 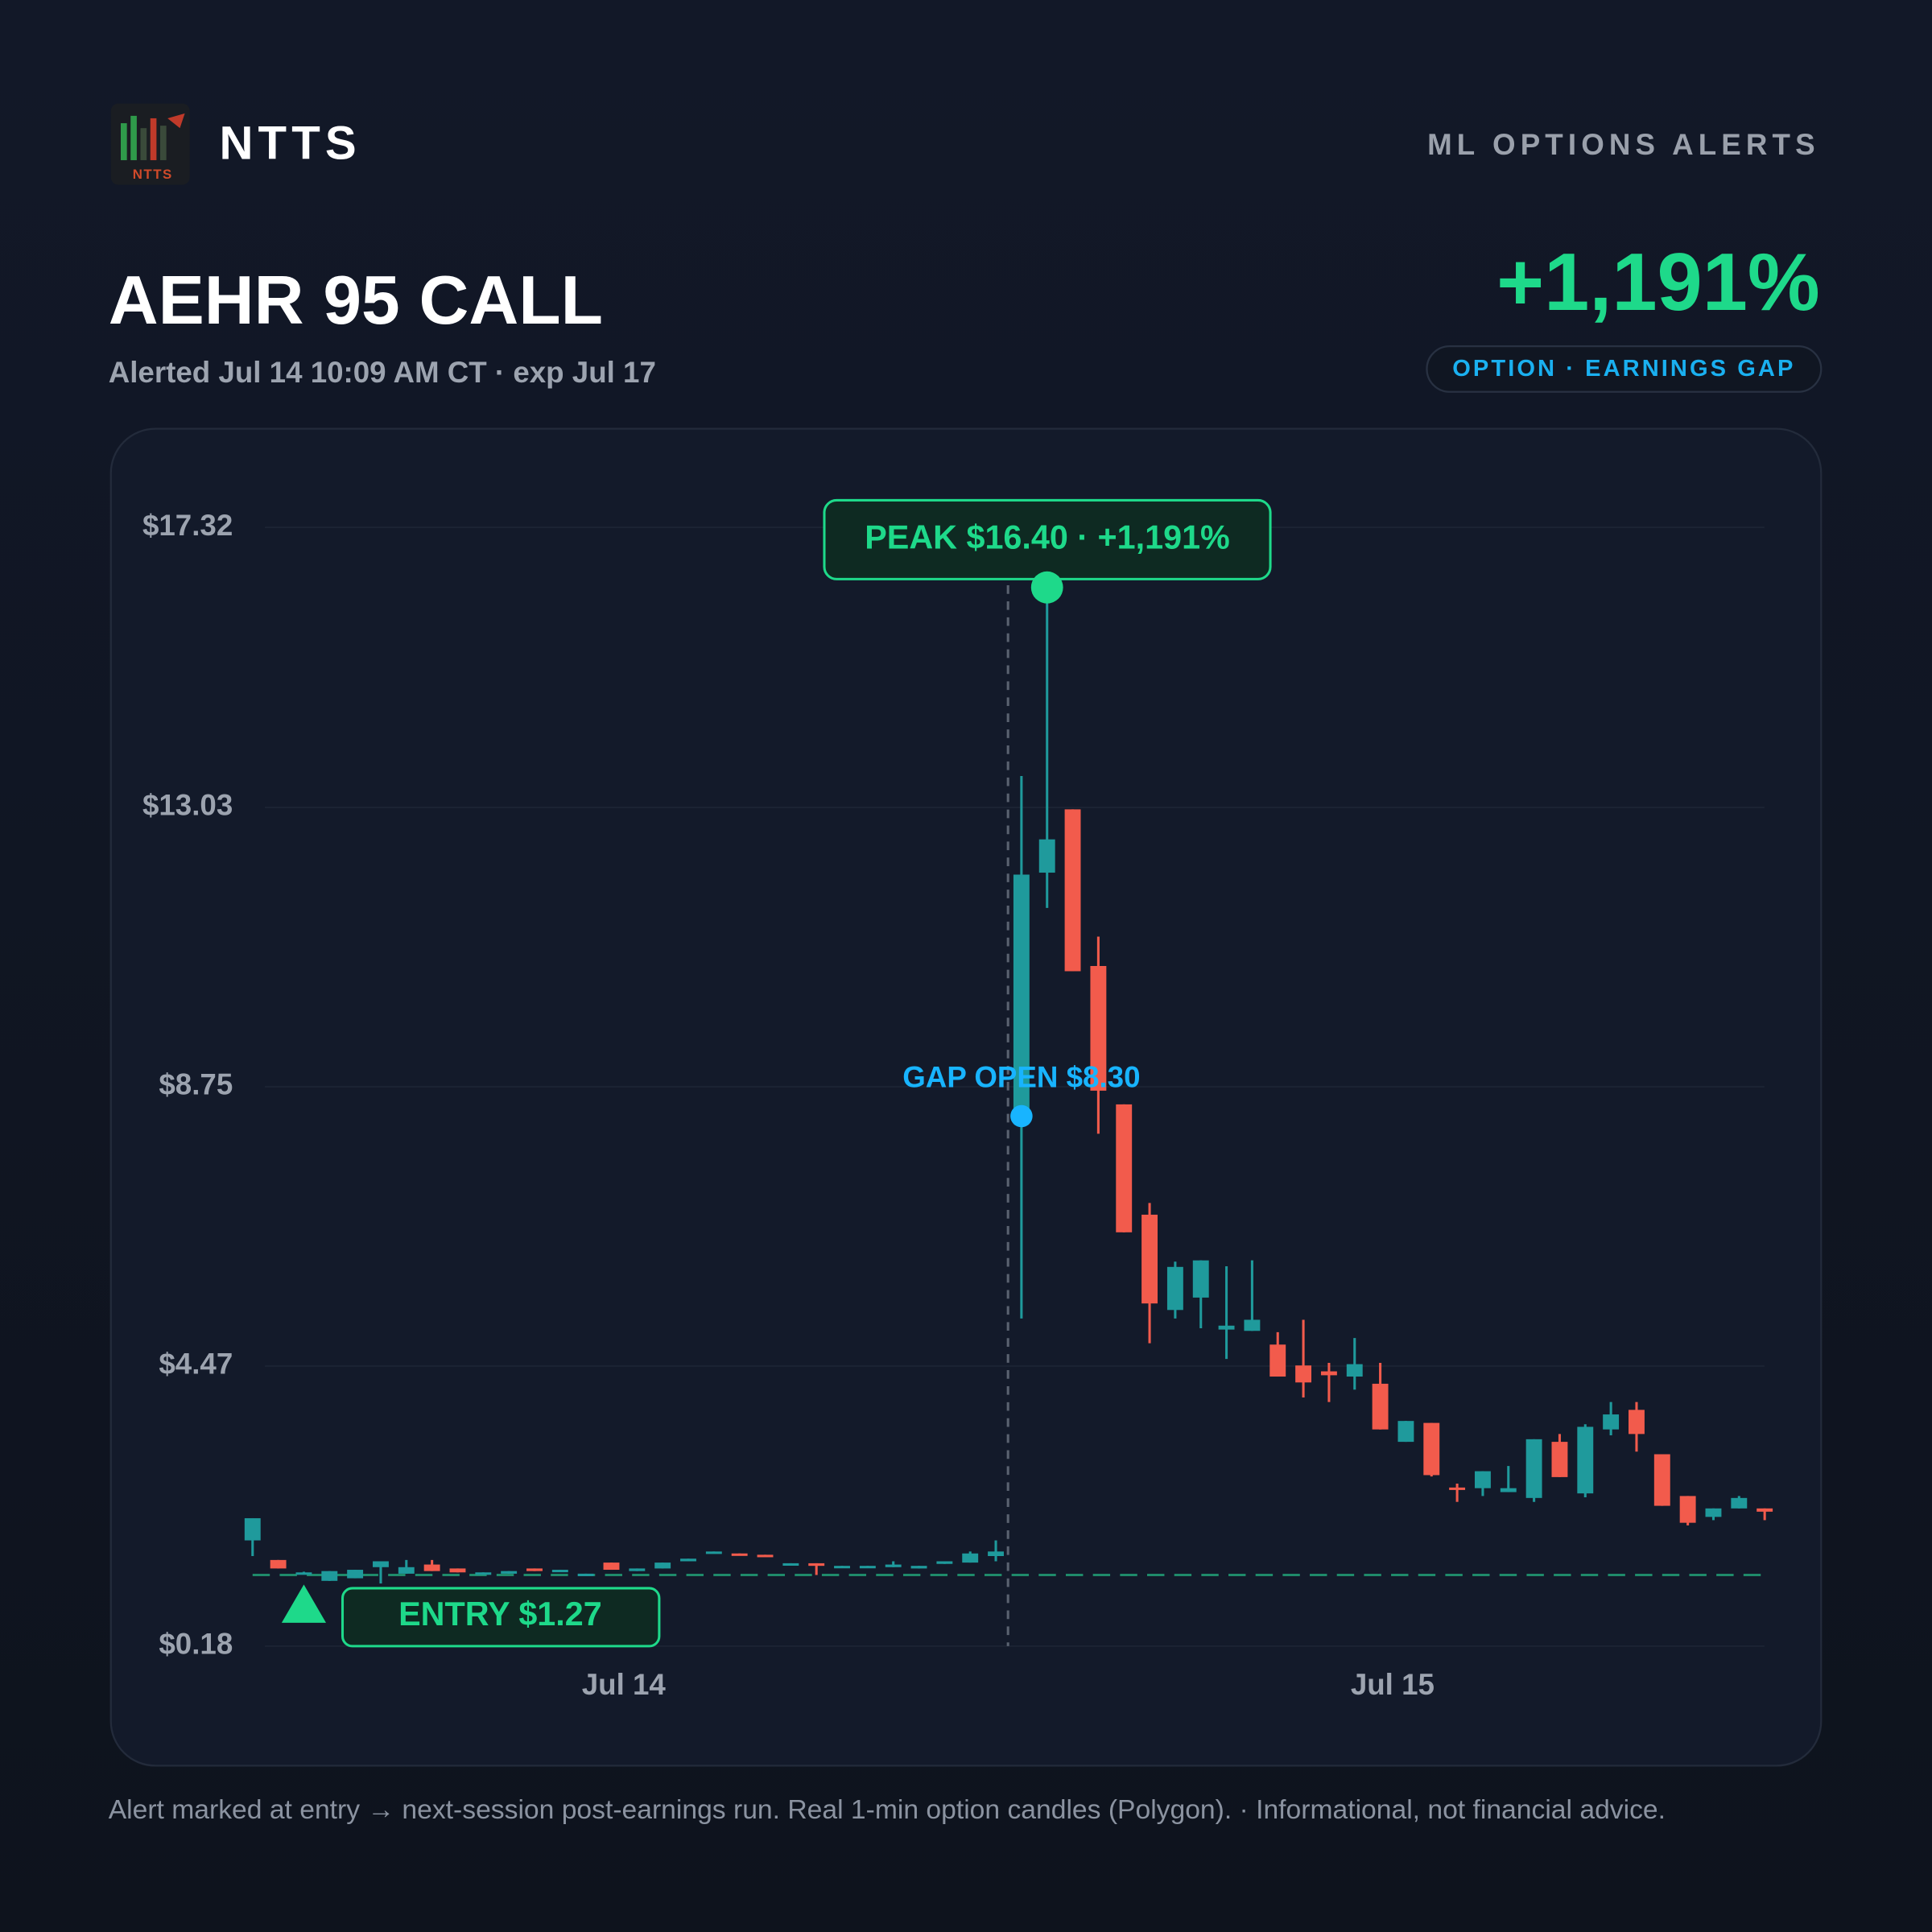 I want to click on x-tick-label: Jul 14, so click(x=624, y=1685).